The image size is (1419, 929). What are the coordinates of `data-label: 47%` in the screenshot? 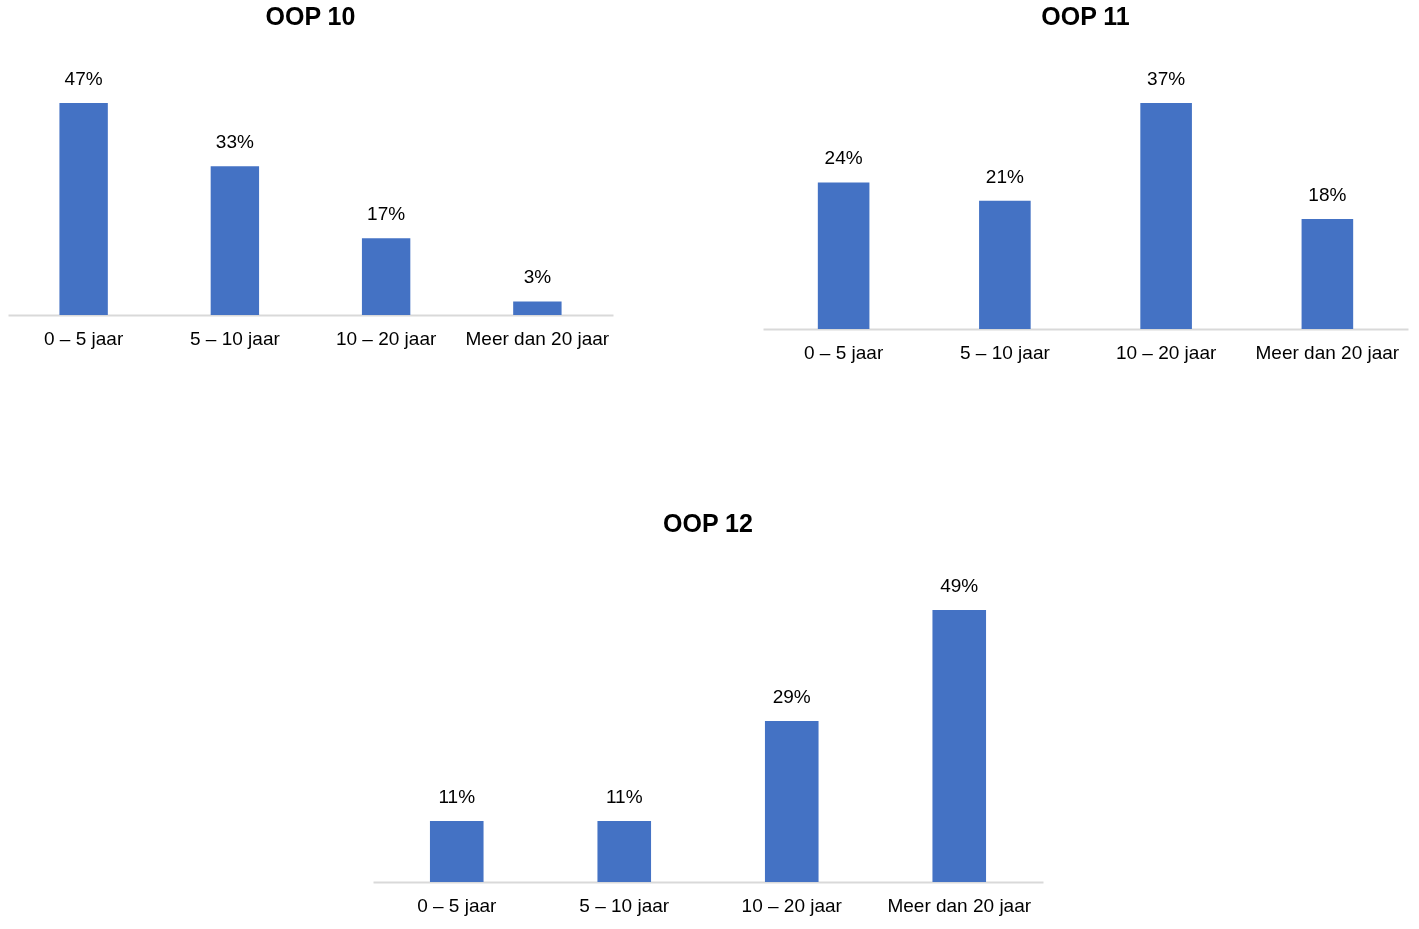 It's located at (83, 78).